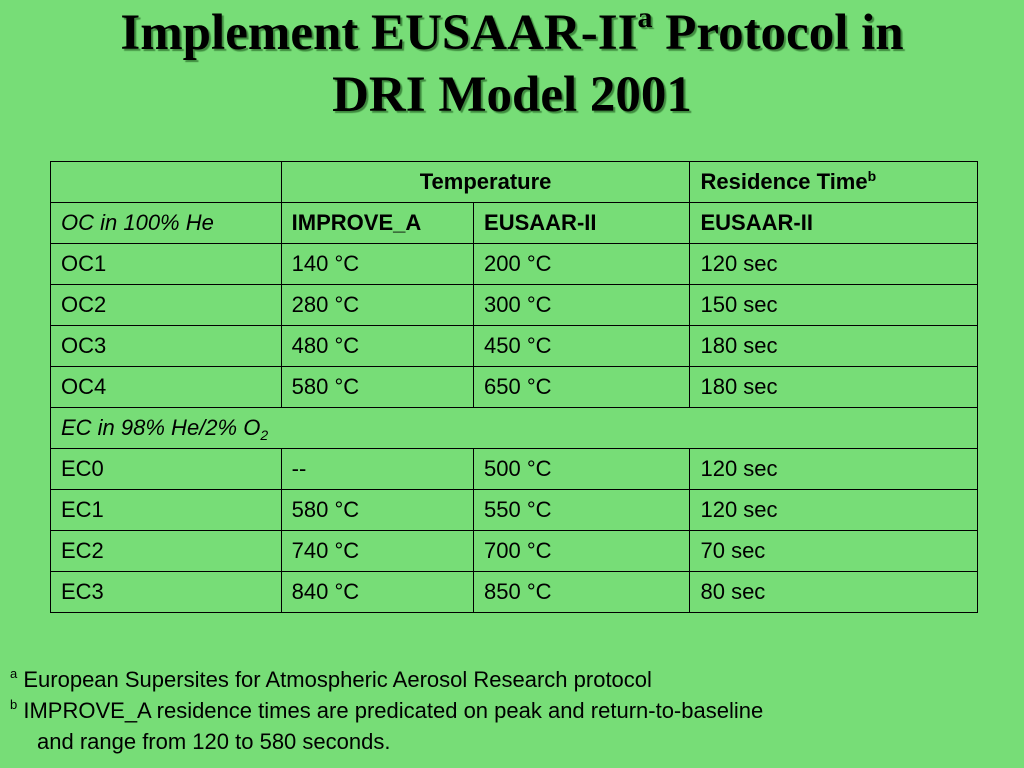 The height and width of the screenshot is (768, 1024). Describe the element at coordinates (166, 387) in the screenshot. I see `step-cell: OC4` at that location.